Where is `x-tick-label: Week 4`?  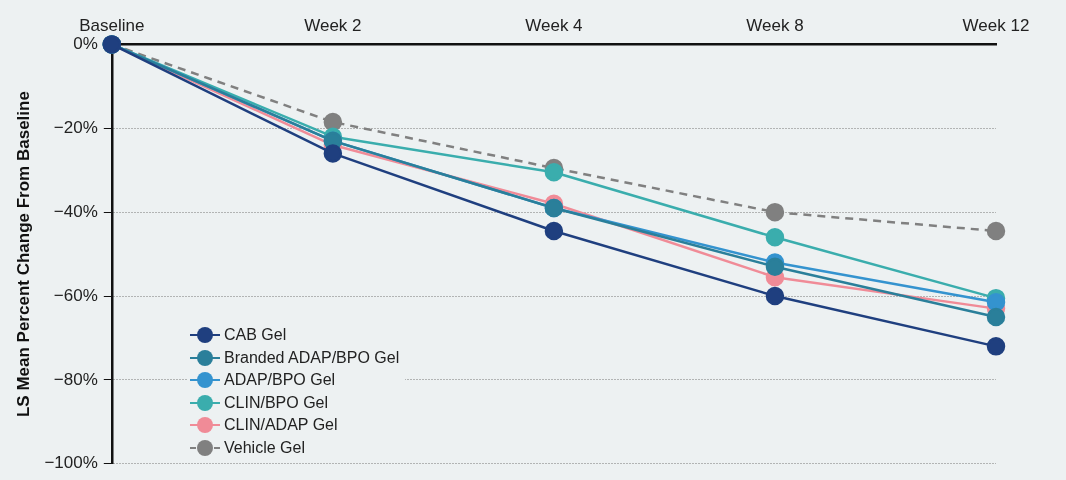
x-tick-label: Week 4 is located at coordinates (554, 25).